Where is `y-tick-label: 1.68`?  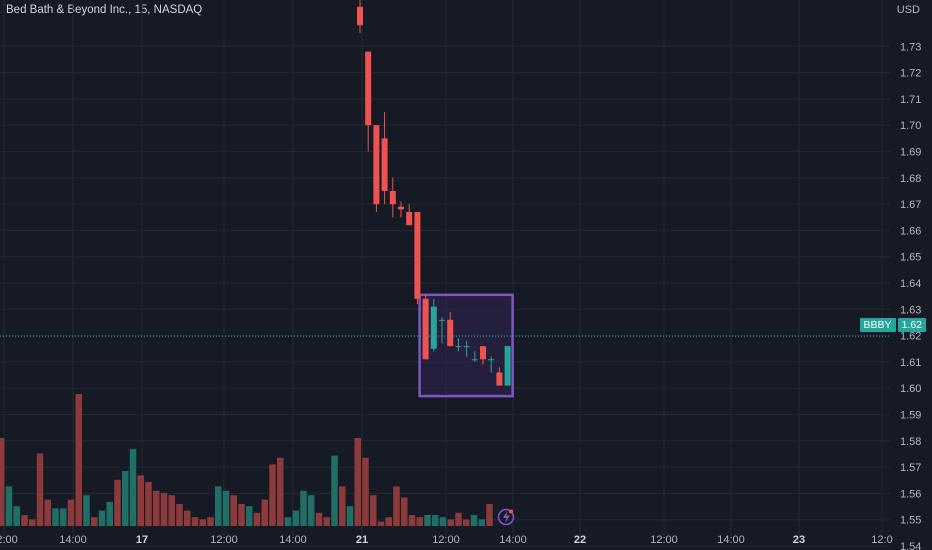 y-tick-label: 1.68 is located at coordinates (910, 179).